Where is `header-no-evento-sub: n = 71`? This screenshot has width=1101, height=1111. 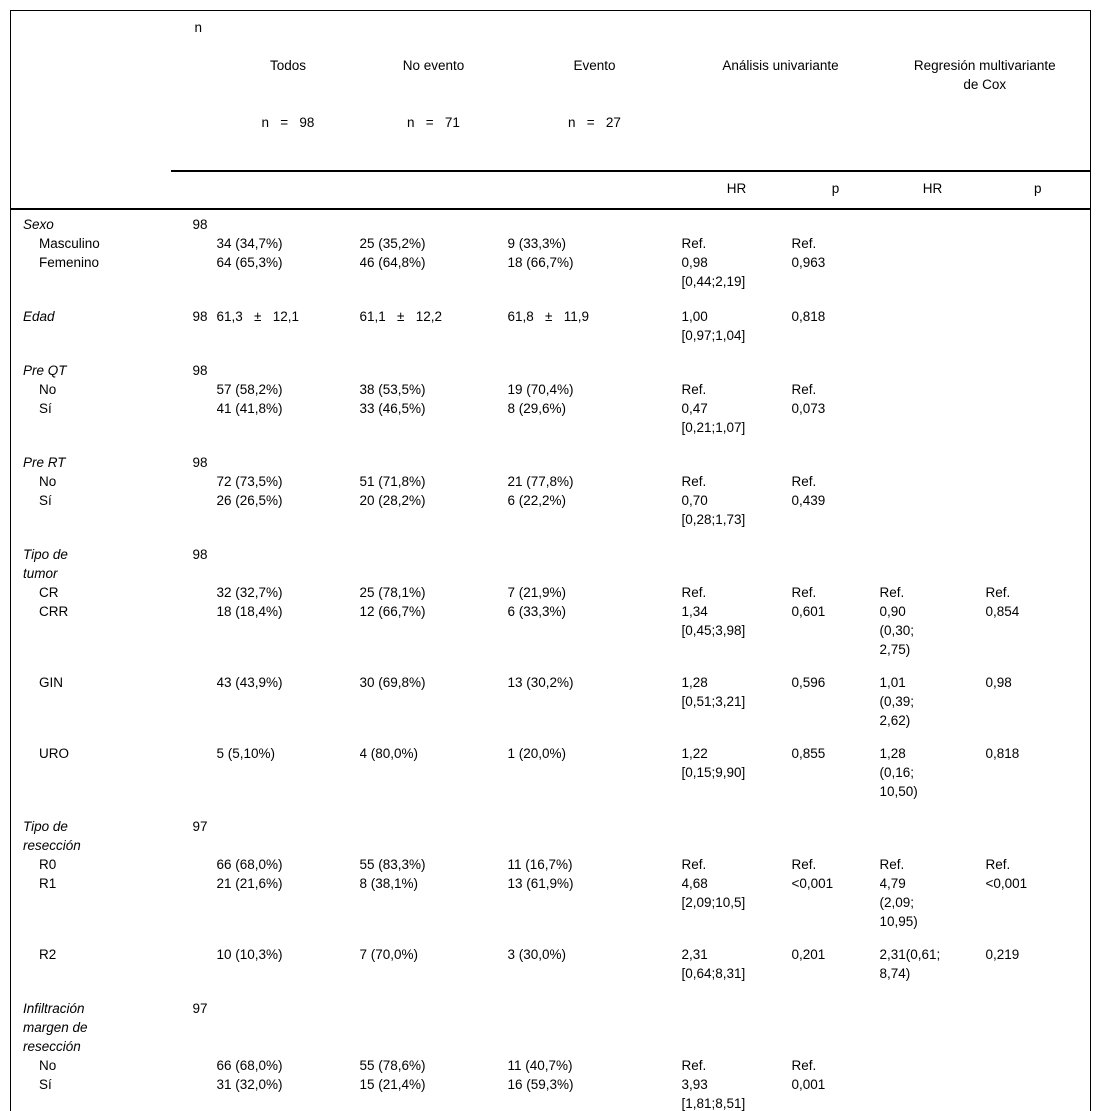
header-no-evento-sub: n = 71 is located at coordinates (433, 122).